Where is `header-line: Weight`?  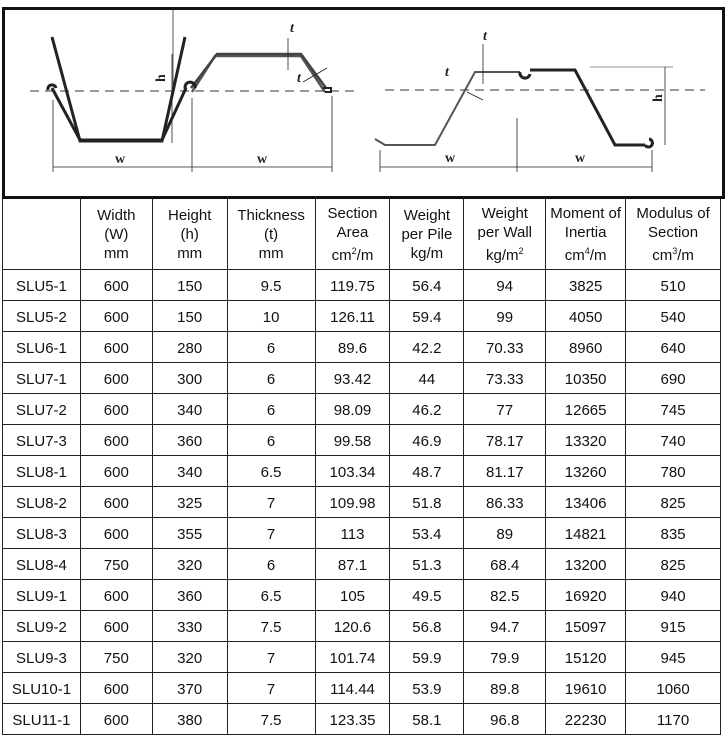 header-line: Weight is located at coordinates (427, 215).